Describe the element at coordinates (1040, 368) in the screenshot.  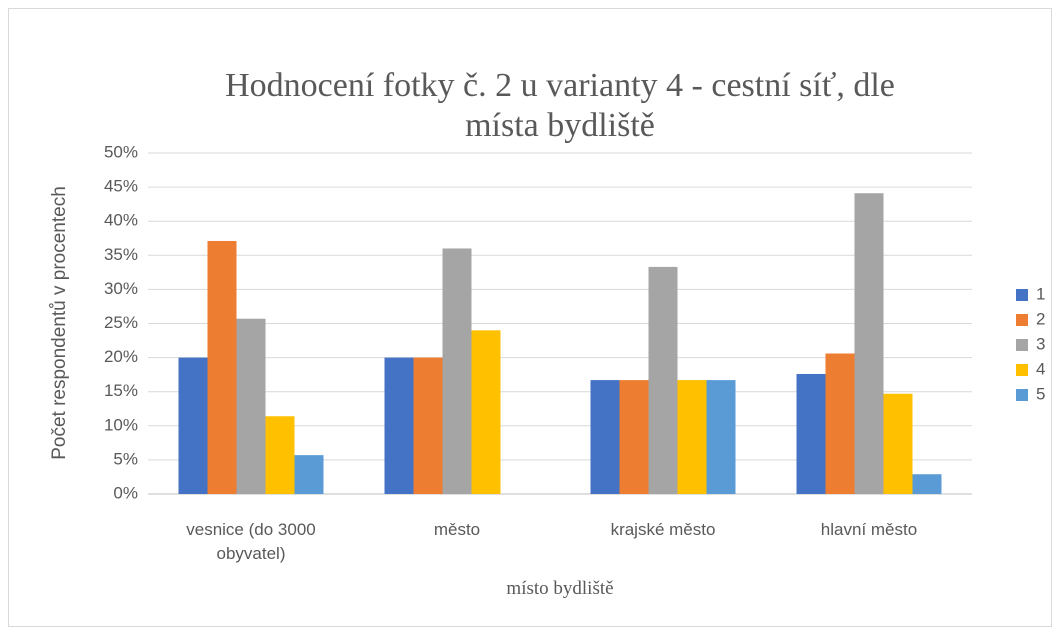
I see `legend-label: 4` at that location.